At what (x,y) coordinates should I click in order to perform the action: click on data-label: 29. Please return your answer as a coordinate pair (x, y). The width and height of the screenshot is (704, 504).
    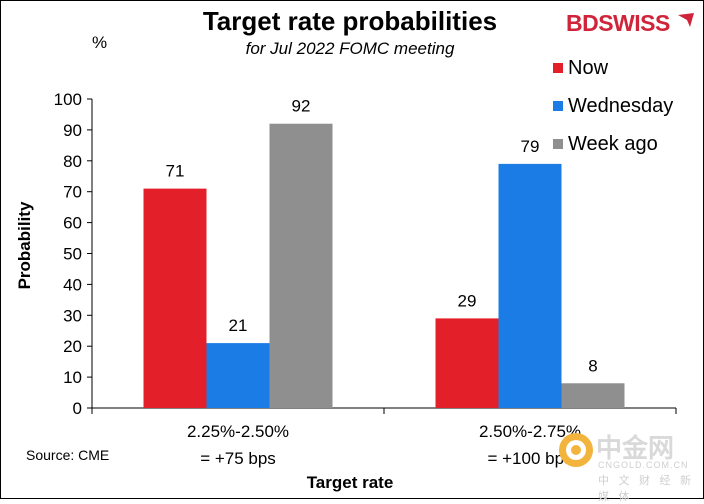
    Looking at the image, I should click on (467, 300).